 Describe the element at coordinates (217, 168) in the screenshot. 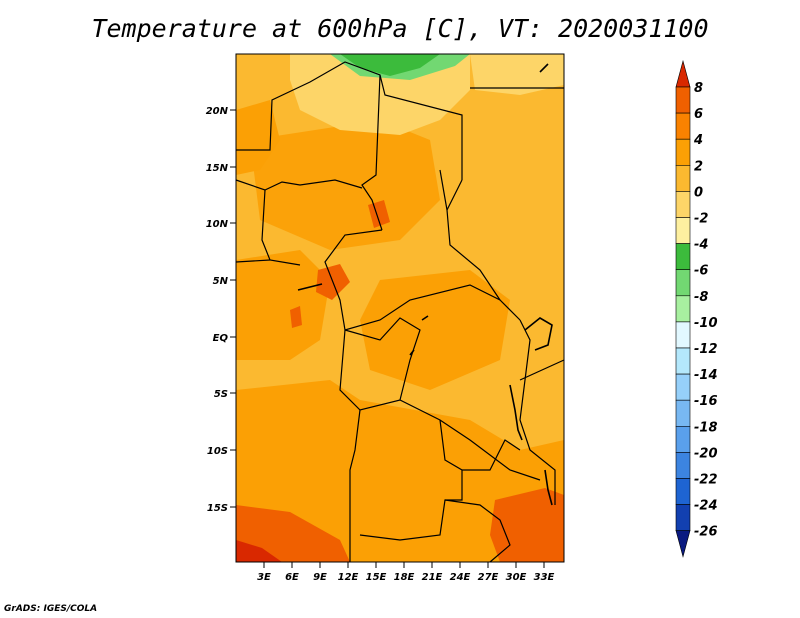

I see `lat-tick-label: 15N` at that location.